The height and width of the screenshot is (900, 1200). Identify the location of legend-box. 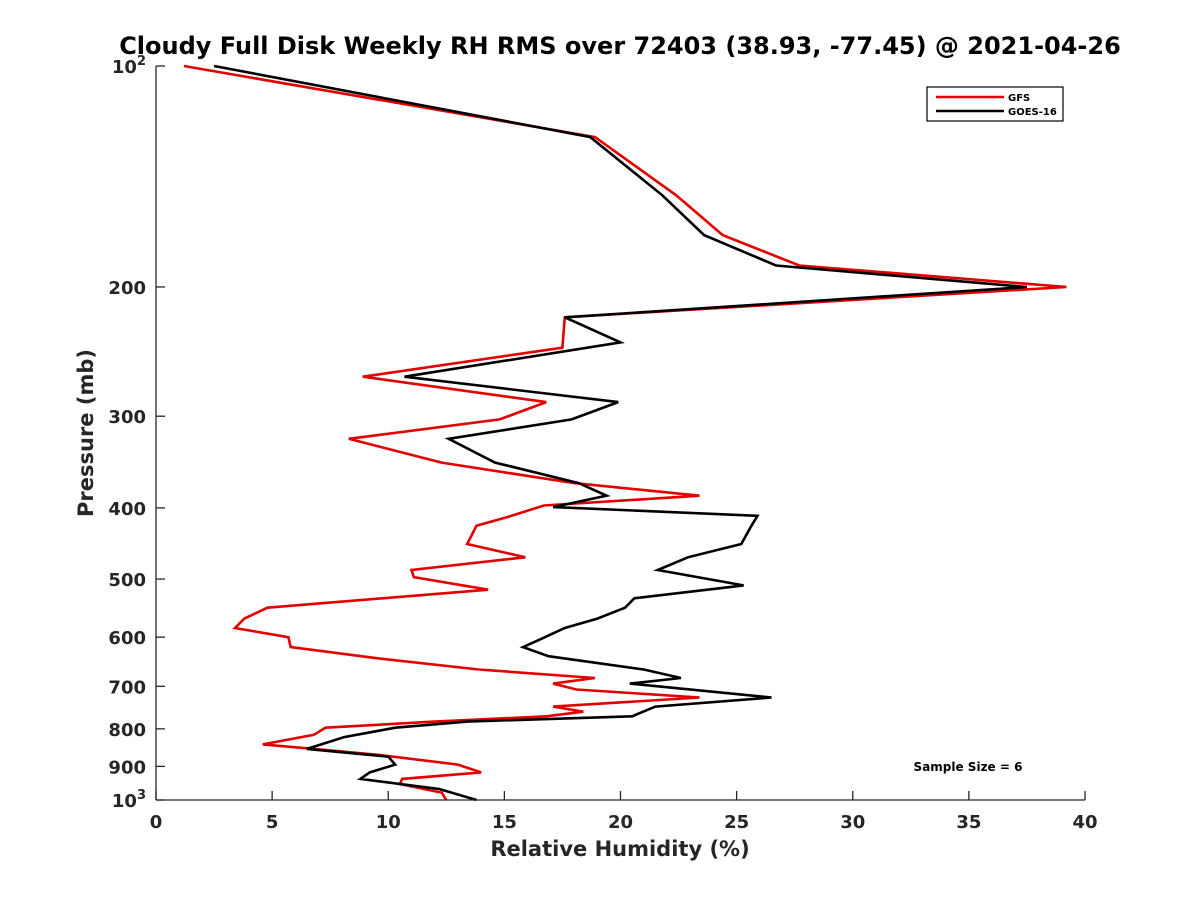
(995, 104).